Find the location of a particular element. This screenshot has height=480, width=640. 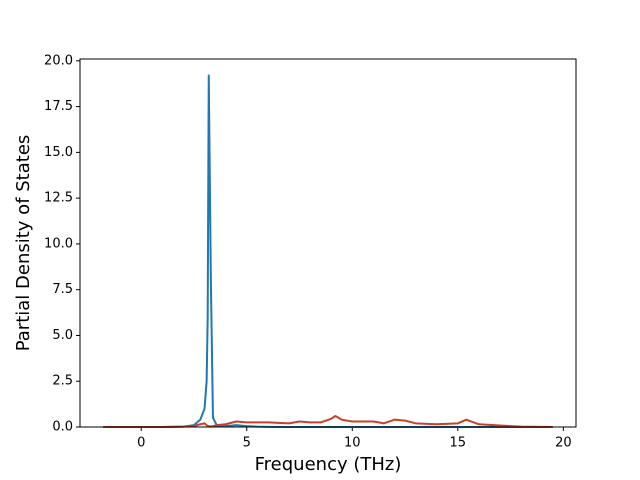

y-tick-label: 20.0 is located at coordinates (58, 60).